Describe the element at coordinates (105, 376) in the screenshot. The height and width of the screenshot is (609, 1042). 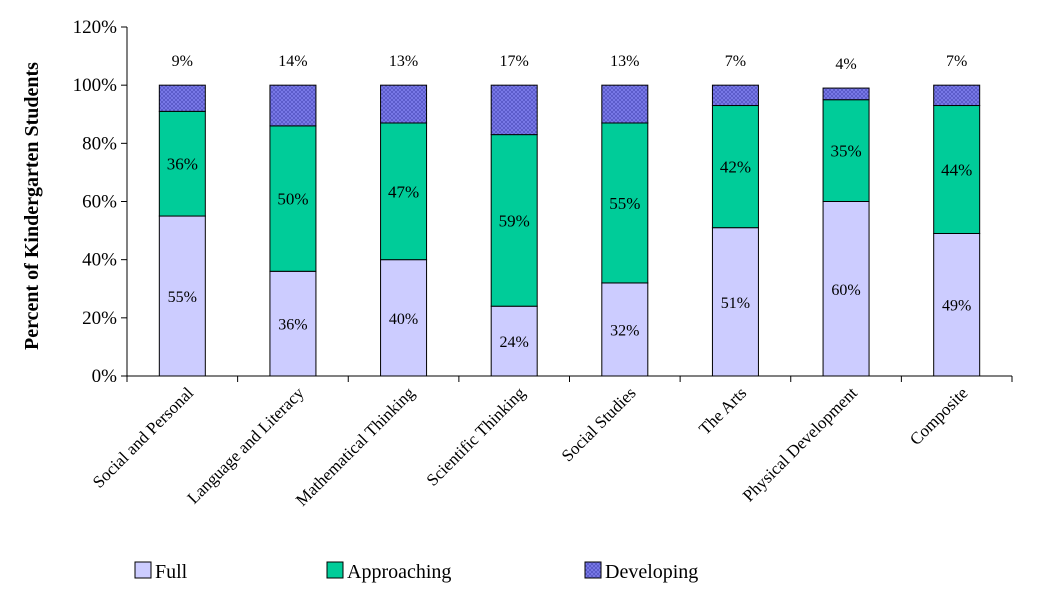
I see `y-tick-label: 0%` at that location.